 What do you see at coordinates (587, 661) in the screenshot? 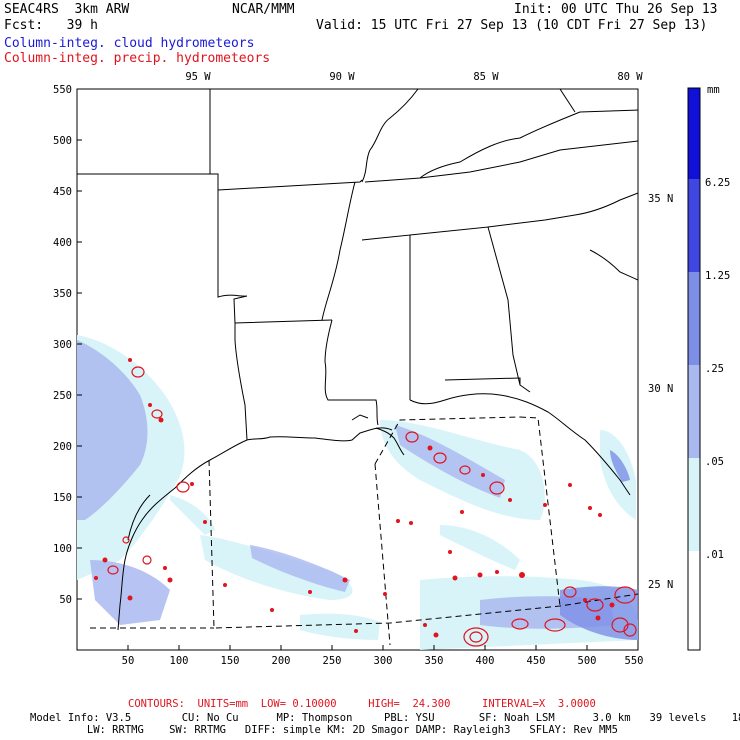
I see `x-tick-label: 500` at bounding box center [587, 661].